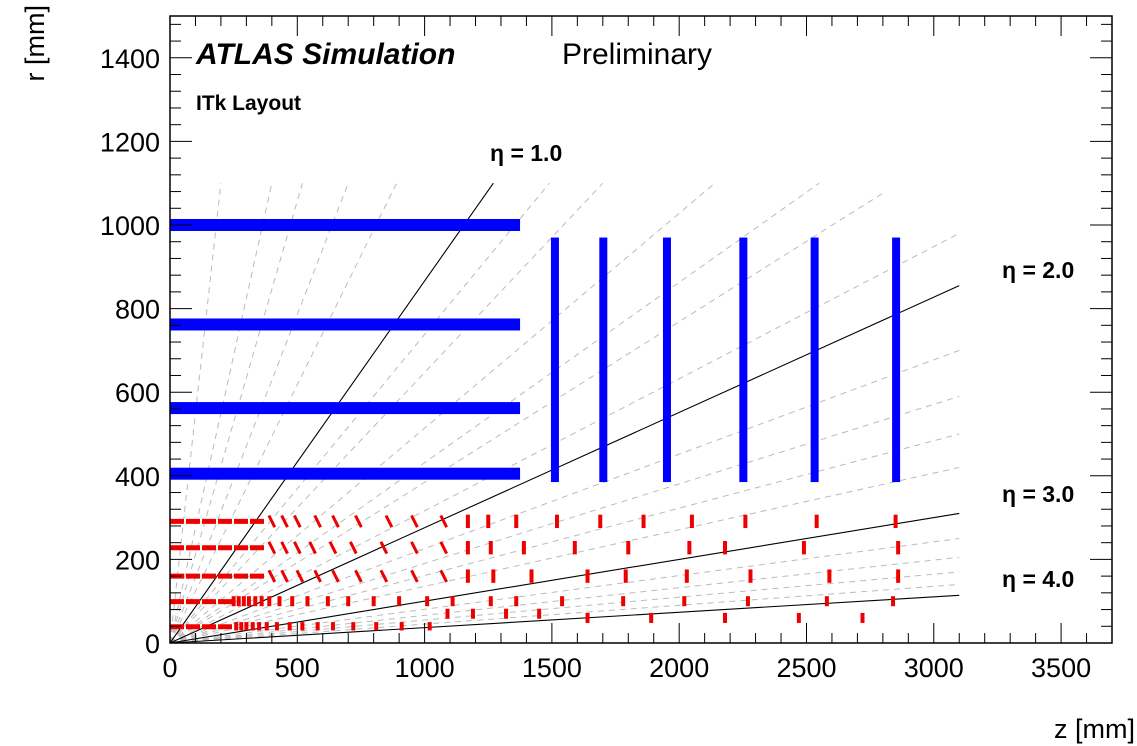 The height and width of the screenshot is (746, 1137). What do you see at coordinates (137, 560) in the screenshot?
I see `y-tick-label: 200` at bounding box center [137, 560].